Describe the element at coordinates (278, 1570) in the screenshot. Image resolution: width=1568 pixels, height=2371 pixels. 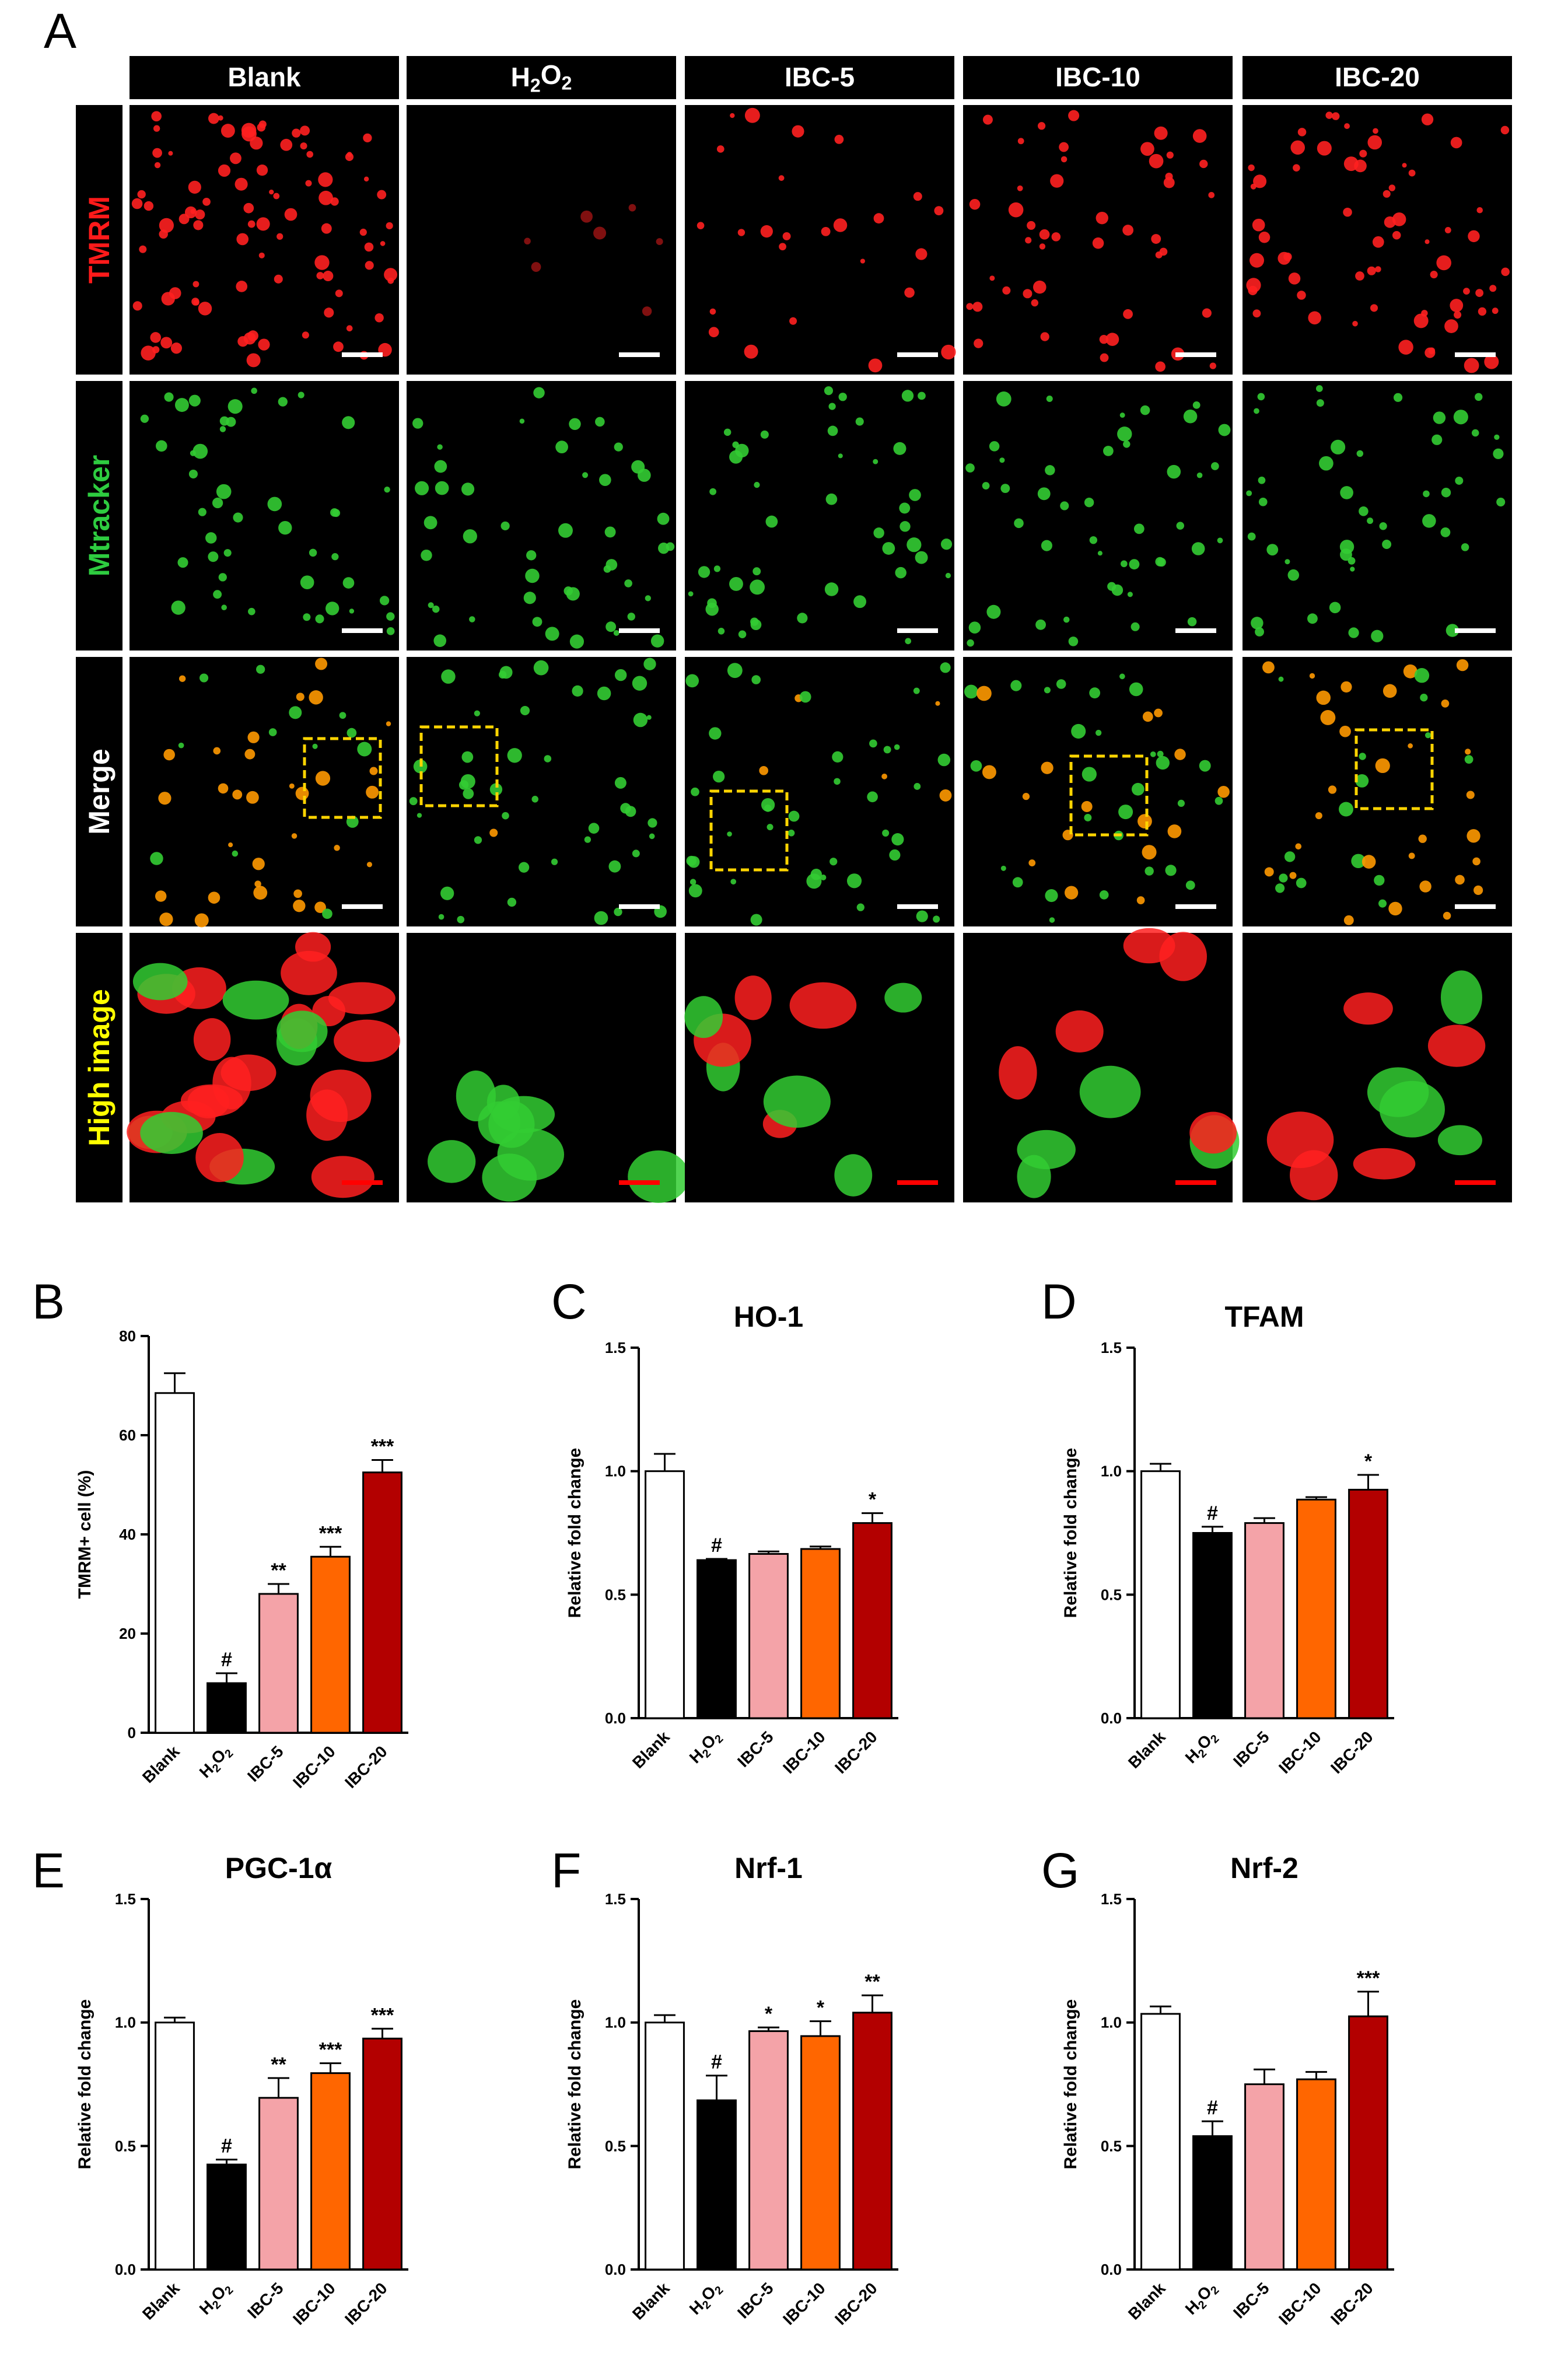
I see `significance-mark: **` at that location.